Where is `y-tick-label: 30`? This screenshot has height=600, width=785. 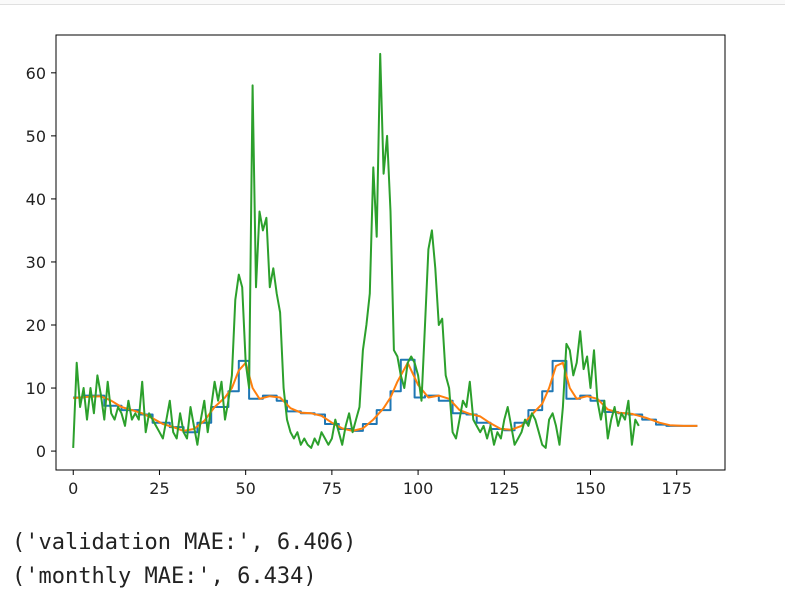
y-tick-label: 30 is located at coordinates (36, 262).